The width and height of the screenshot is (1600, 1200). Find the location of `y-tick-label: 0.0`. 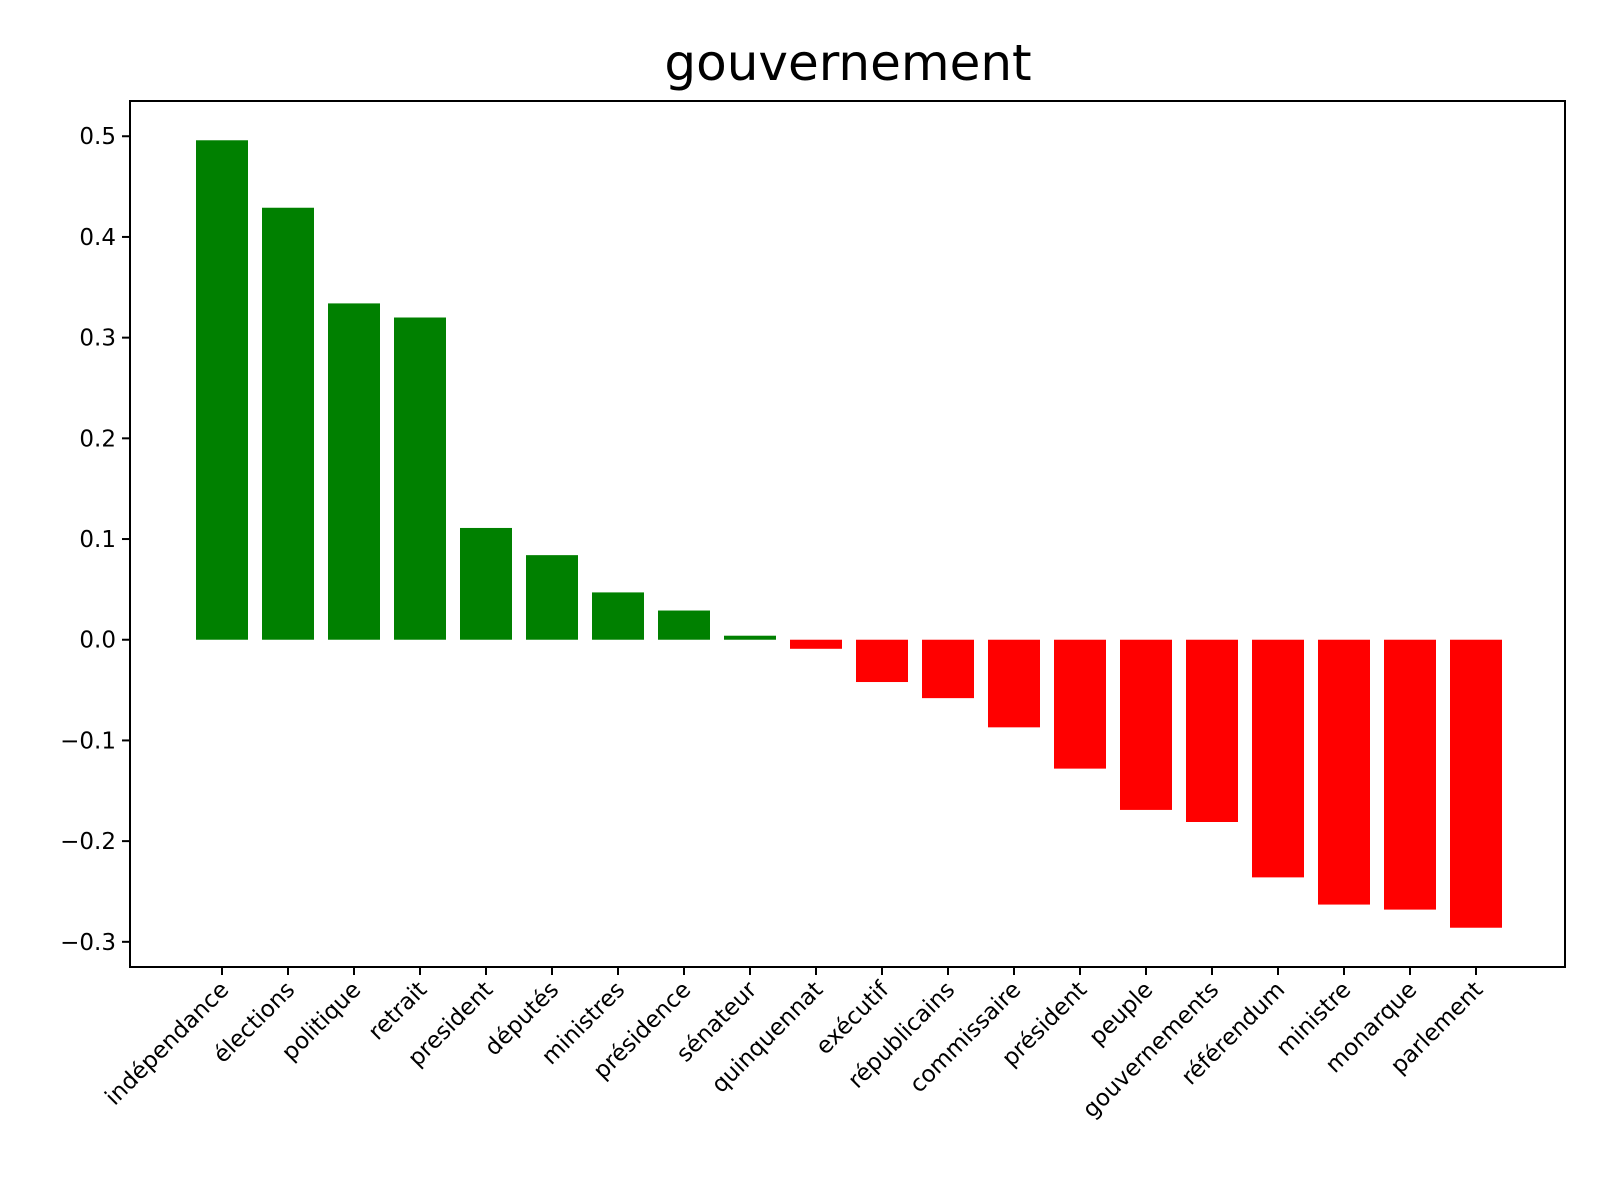

y-tick-label: 0.0 is located at coordinates (97, 641).